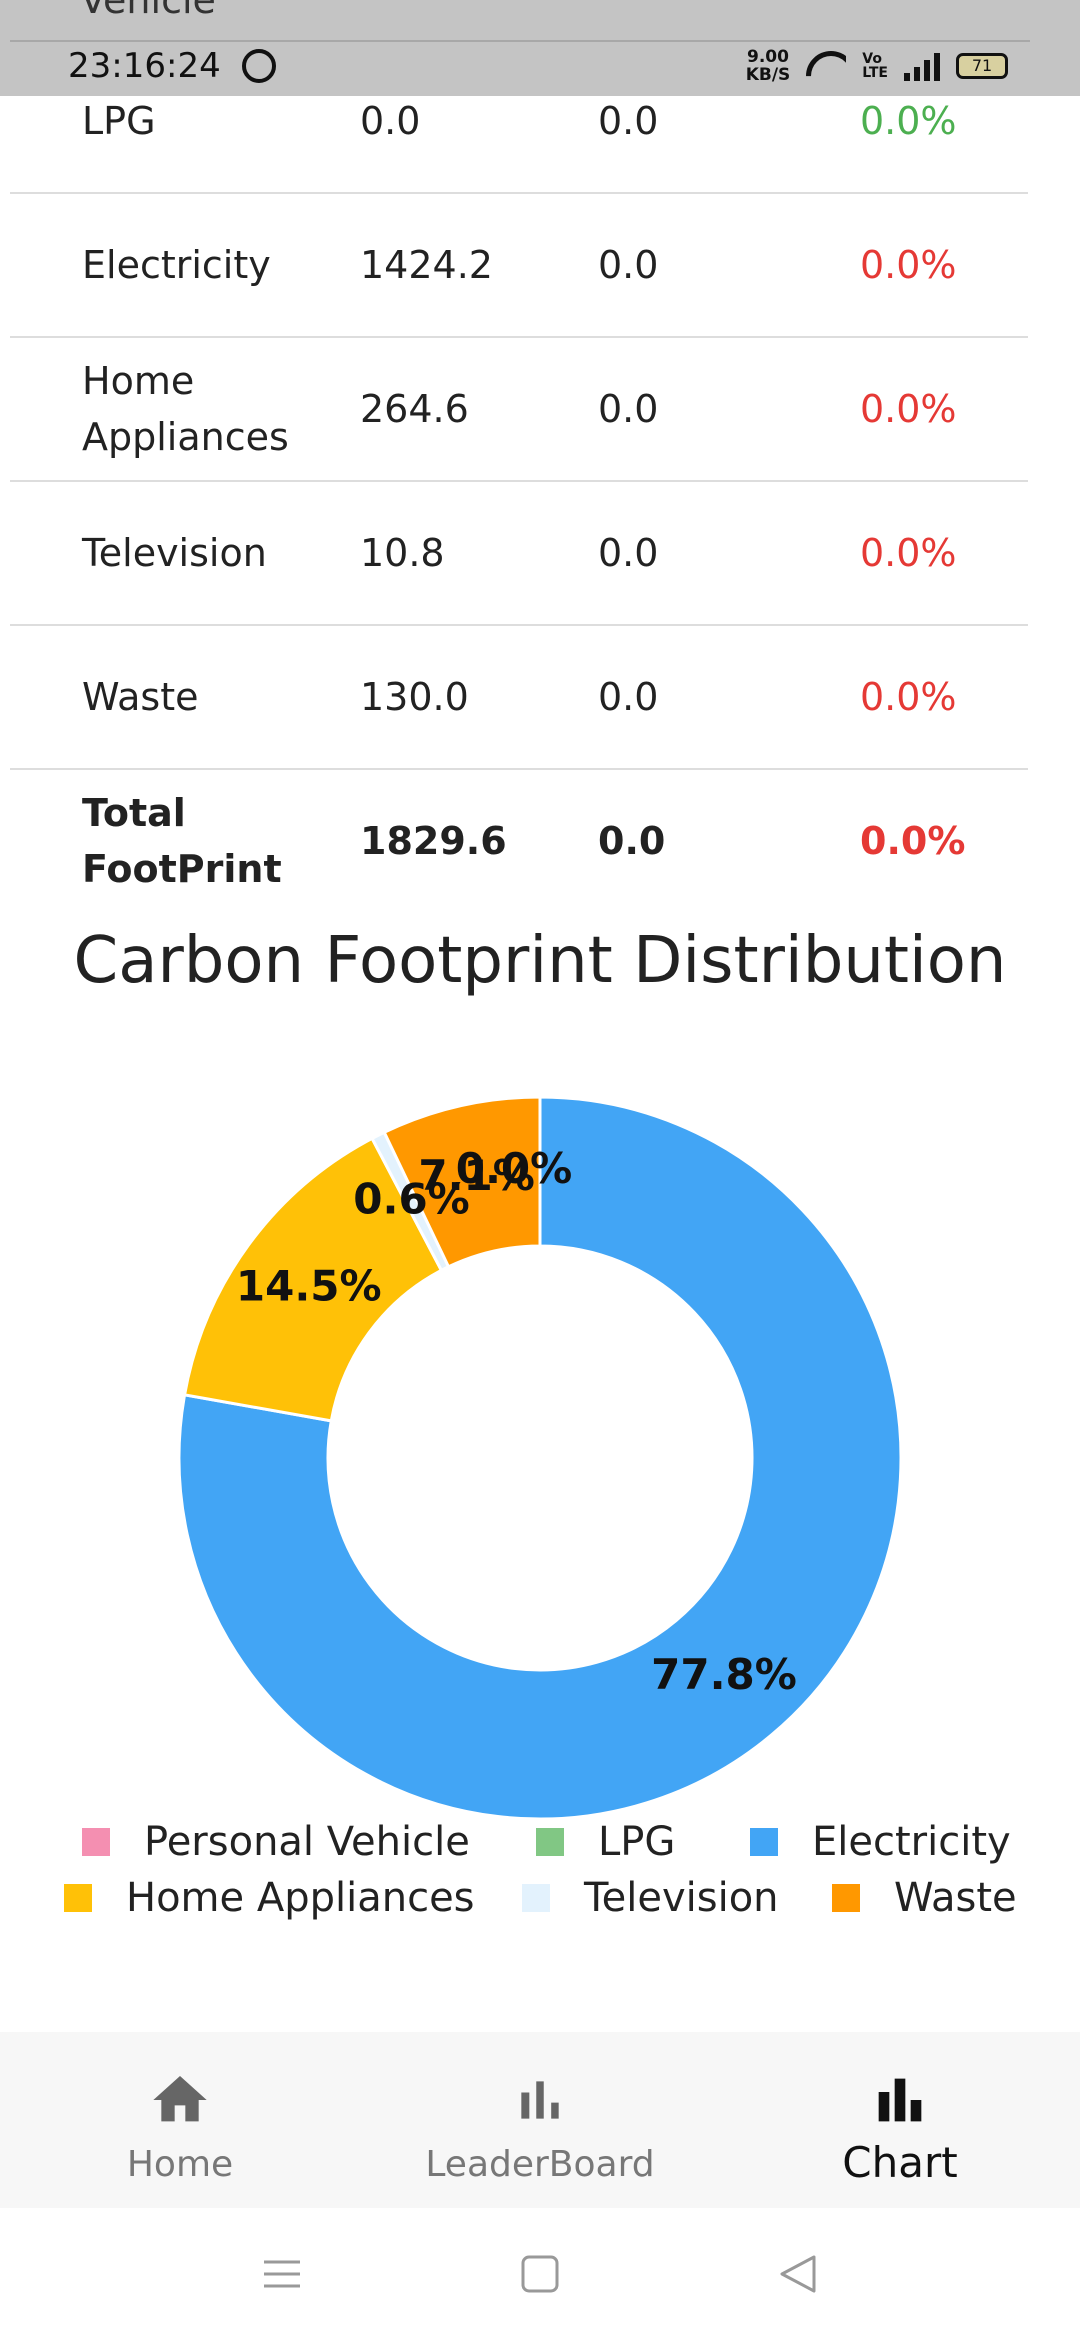  I want to click on legend-item: Waste, so click(924, 1898).